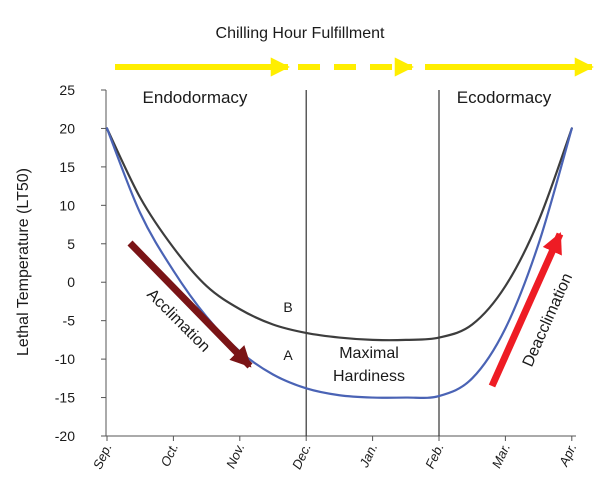 This screenshot has height=478, width=608. I want to click on y-tick-label: 10, so click(67, 205).